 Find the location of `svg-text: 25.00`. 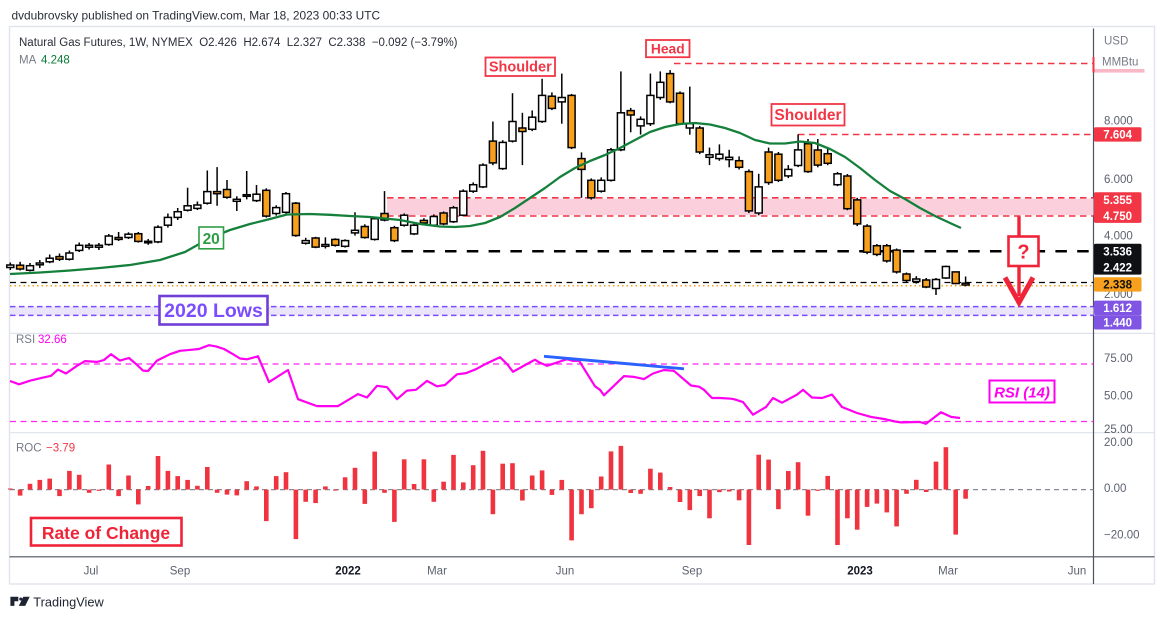

svg-text: 25.00 is located at coordinates (1118, 430).